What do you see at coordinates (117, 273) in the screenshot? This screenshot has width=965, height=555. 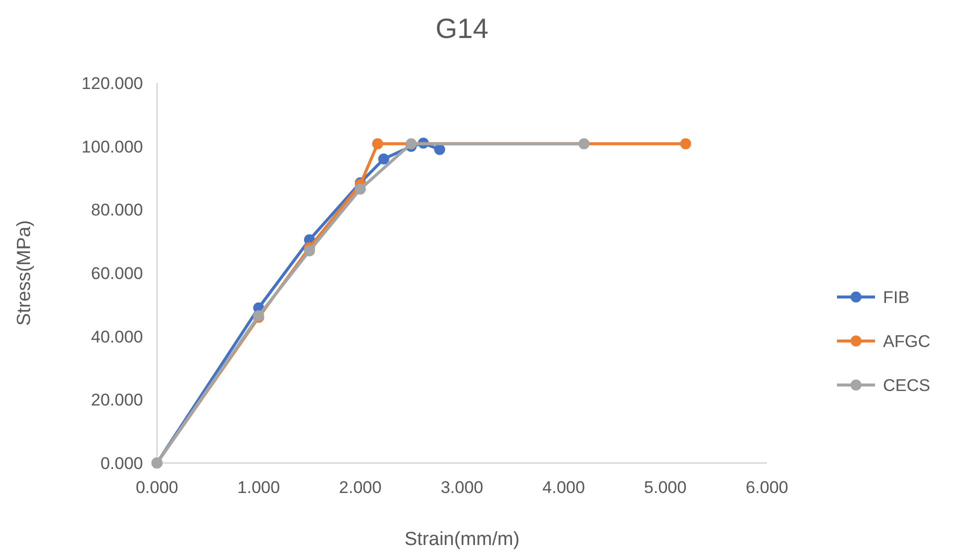 I see `y-tick-label: 60.000` at bounding box center [117, 273].